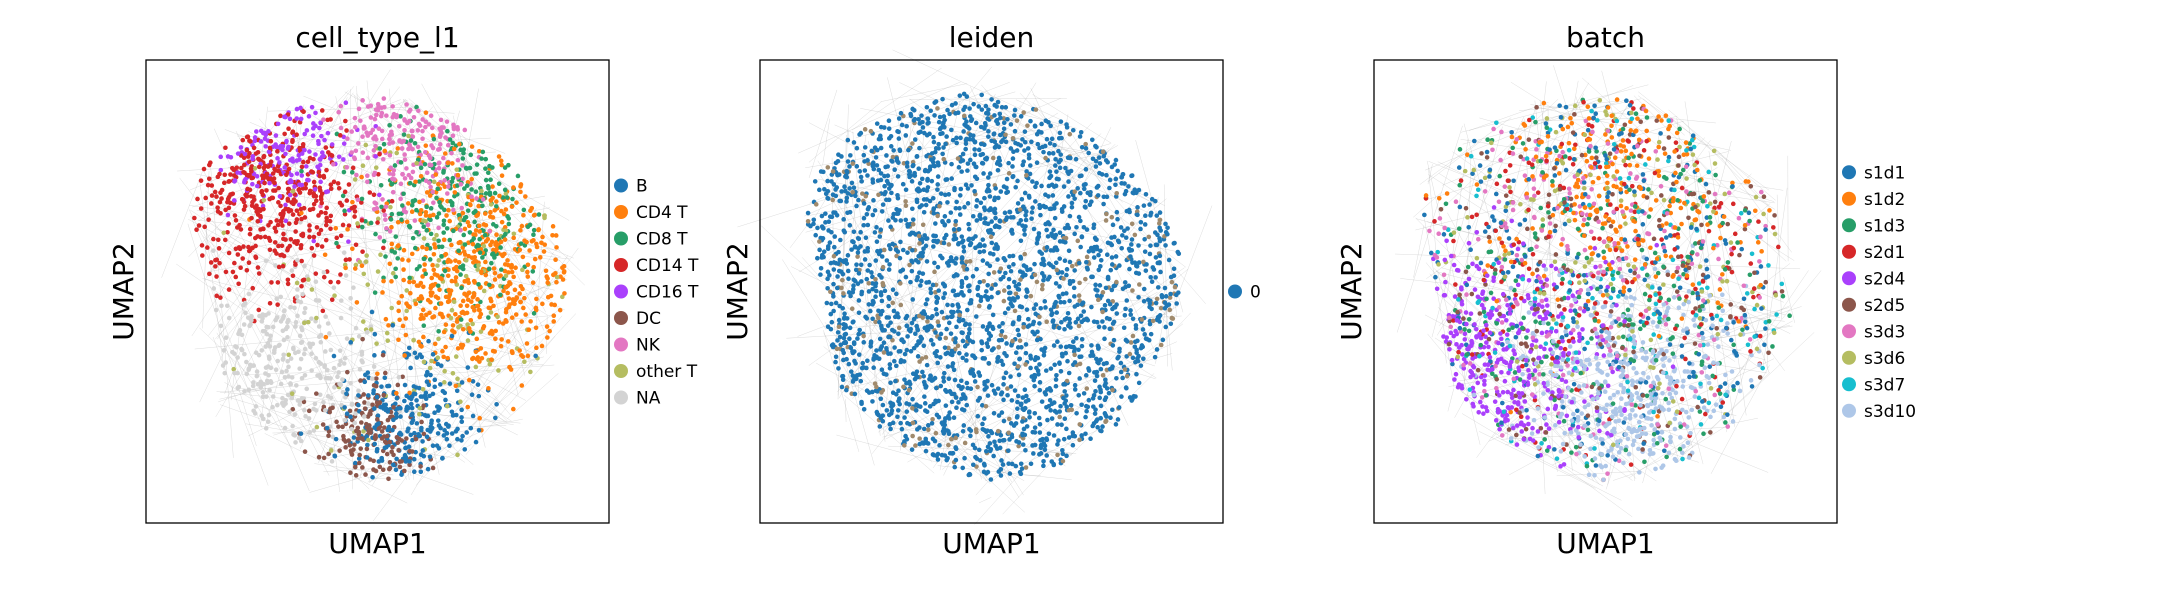 The image size is (2173, 600). Describe the element at coordinates (642, 187) in the screenshot. I see `legend-label: B` at that location.